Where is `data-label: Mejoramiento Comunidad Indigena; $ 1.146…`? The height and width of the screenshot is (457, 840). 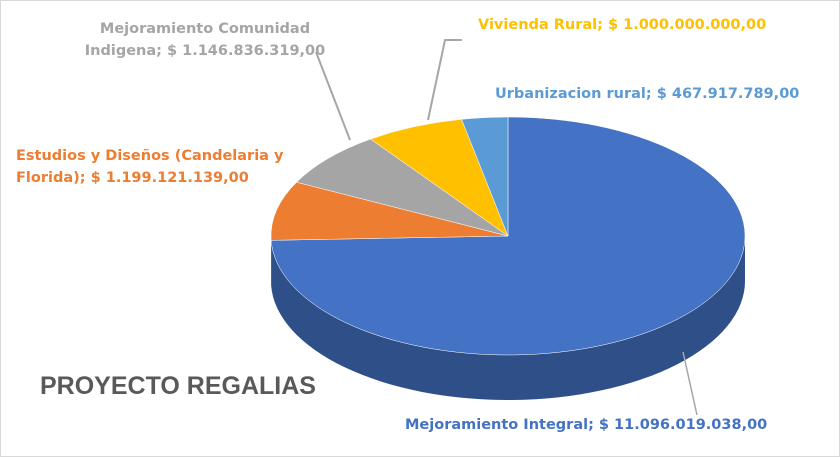
data-label: Mejoramiento Comunidad Indigena; $ 1.146… is located at coordinates (205, 40).